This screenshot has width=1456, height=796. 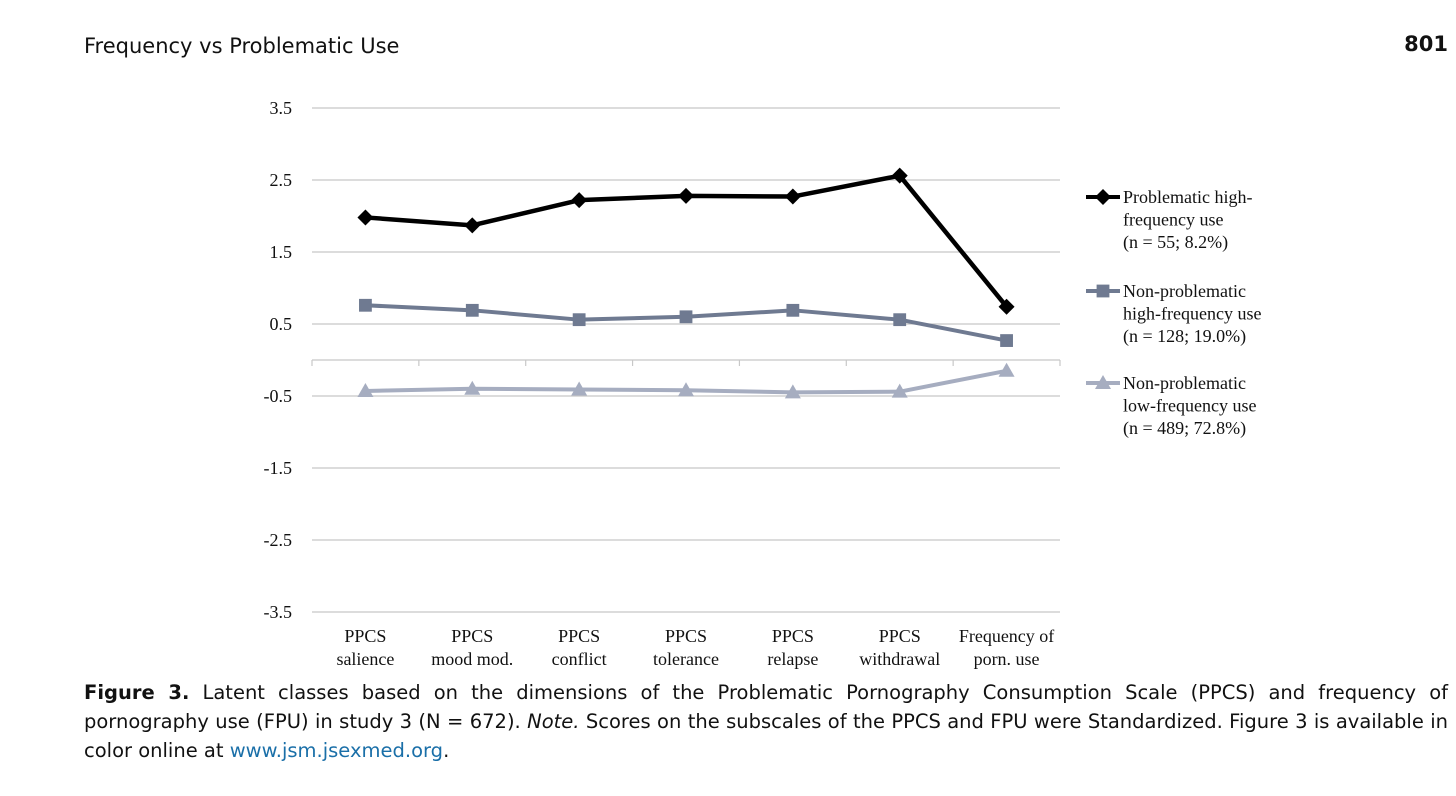 What do you see at coordinates (281, 180) in the screenshot?
I see `y-tick-label: 2.5` at bounding box center [281, 180].